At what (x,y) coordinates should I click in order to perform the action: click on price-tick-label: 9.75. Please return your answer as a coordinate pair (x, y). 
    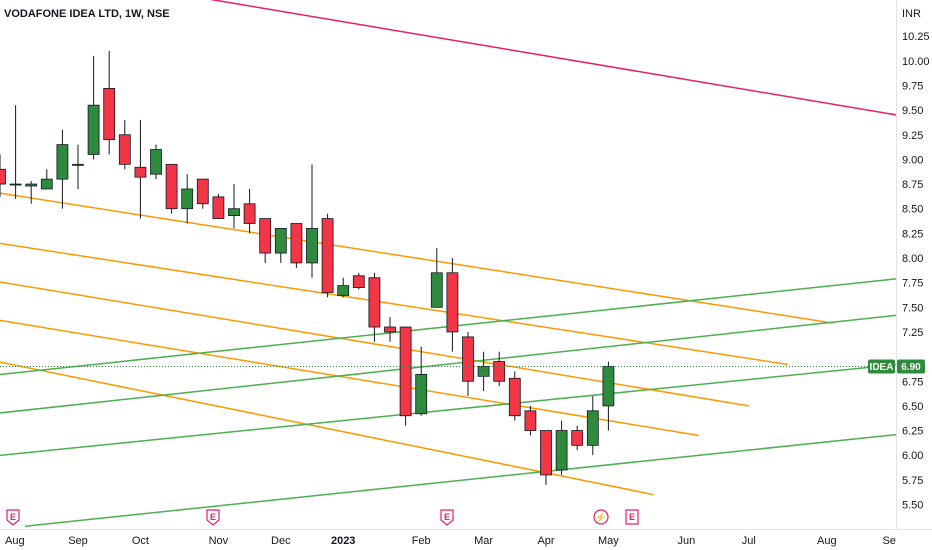
    Looking at the image, I should click on (912, 86).